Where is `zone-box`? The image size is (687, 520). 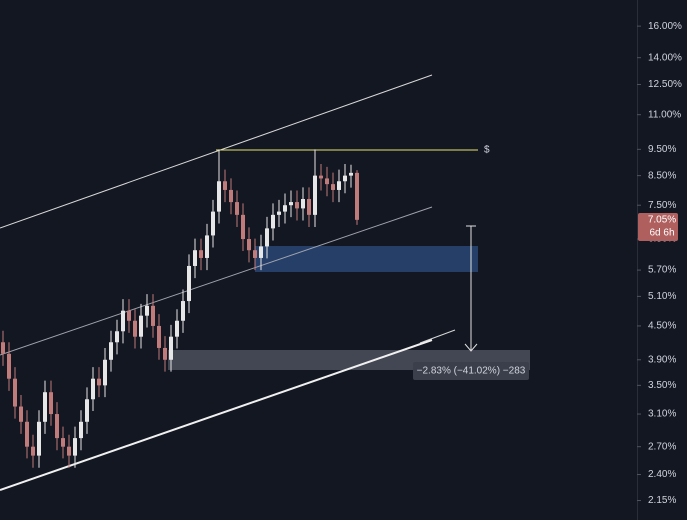
zone-box is located at coordinates (366, 259).